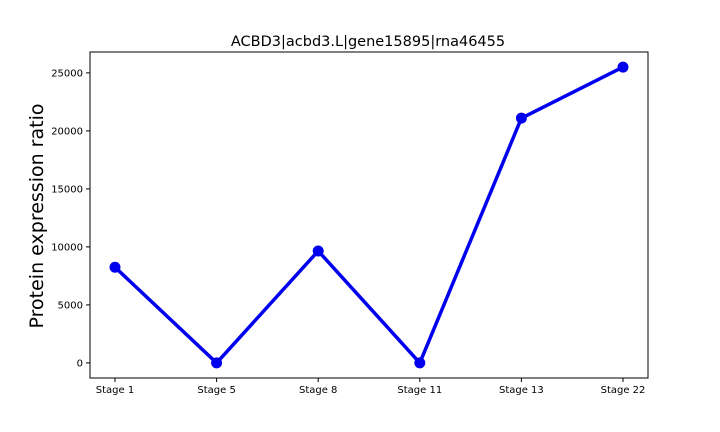  What do you see at coordinates (115, 390) in the screenshot?
I see `x-tick-label: Stage 1` at bounding box center [115, 390].